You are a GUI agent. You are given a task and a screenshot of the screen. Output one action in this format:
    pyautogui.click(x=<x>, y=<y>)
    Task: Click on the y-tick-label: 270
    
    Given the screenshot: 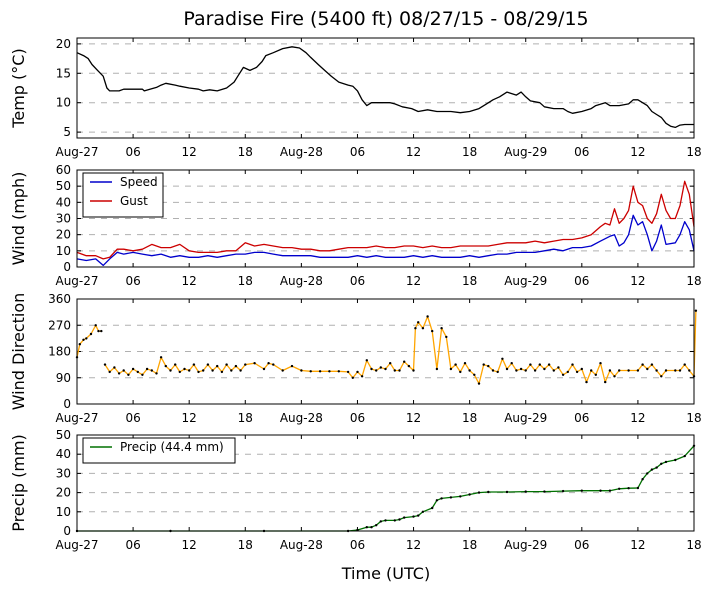 What is the action you would take?
    pyautogui.click(x=59, y=325)
    